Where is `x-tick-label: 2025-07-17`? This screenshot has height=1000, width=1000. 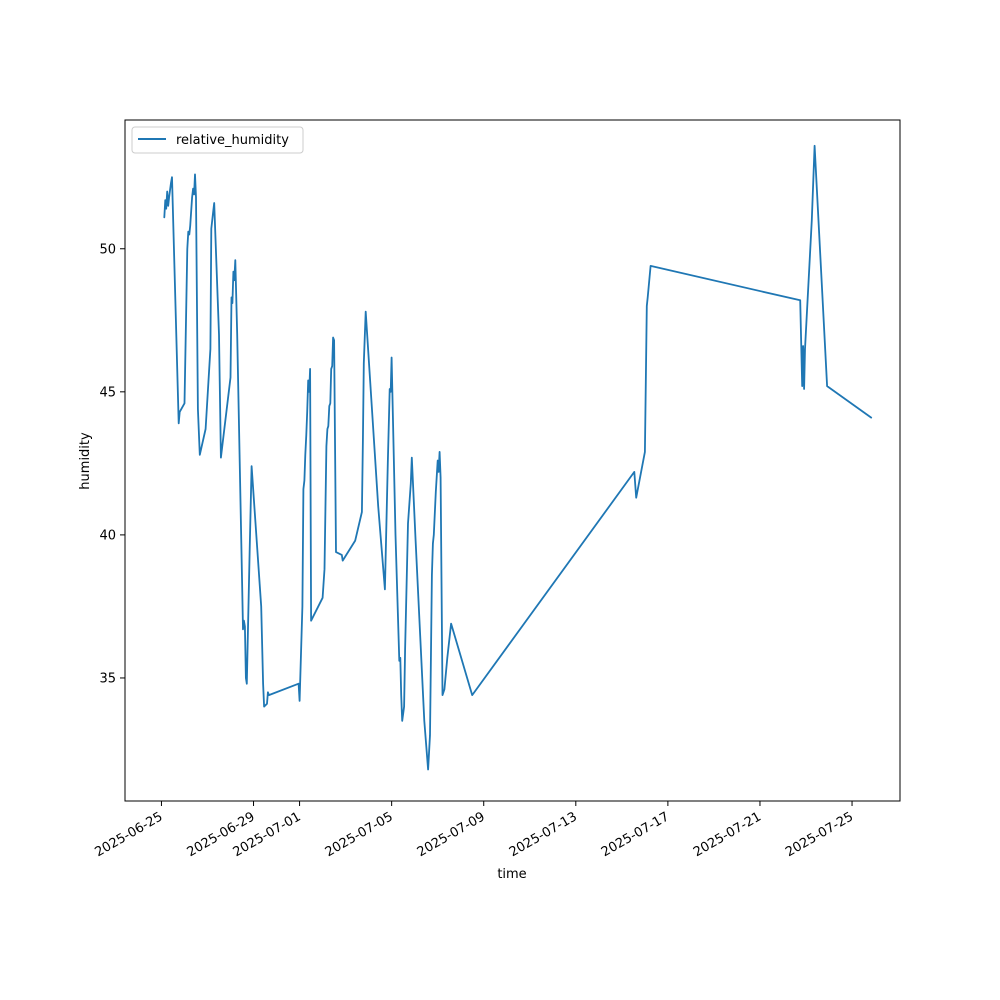
x-tick-label: 2025-07-17 is located at coordinates (635, 834).